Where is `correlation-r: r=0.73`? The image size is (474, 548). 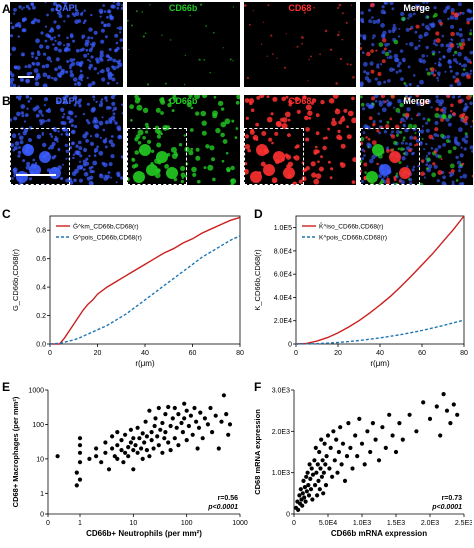 correlation-r: r=0.73 is located at coordinates (452, 498).